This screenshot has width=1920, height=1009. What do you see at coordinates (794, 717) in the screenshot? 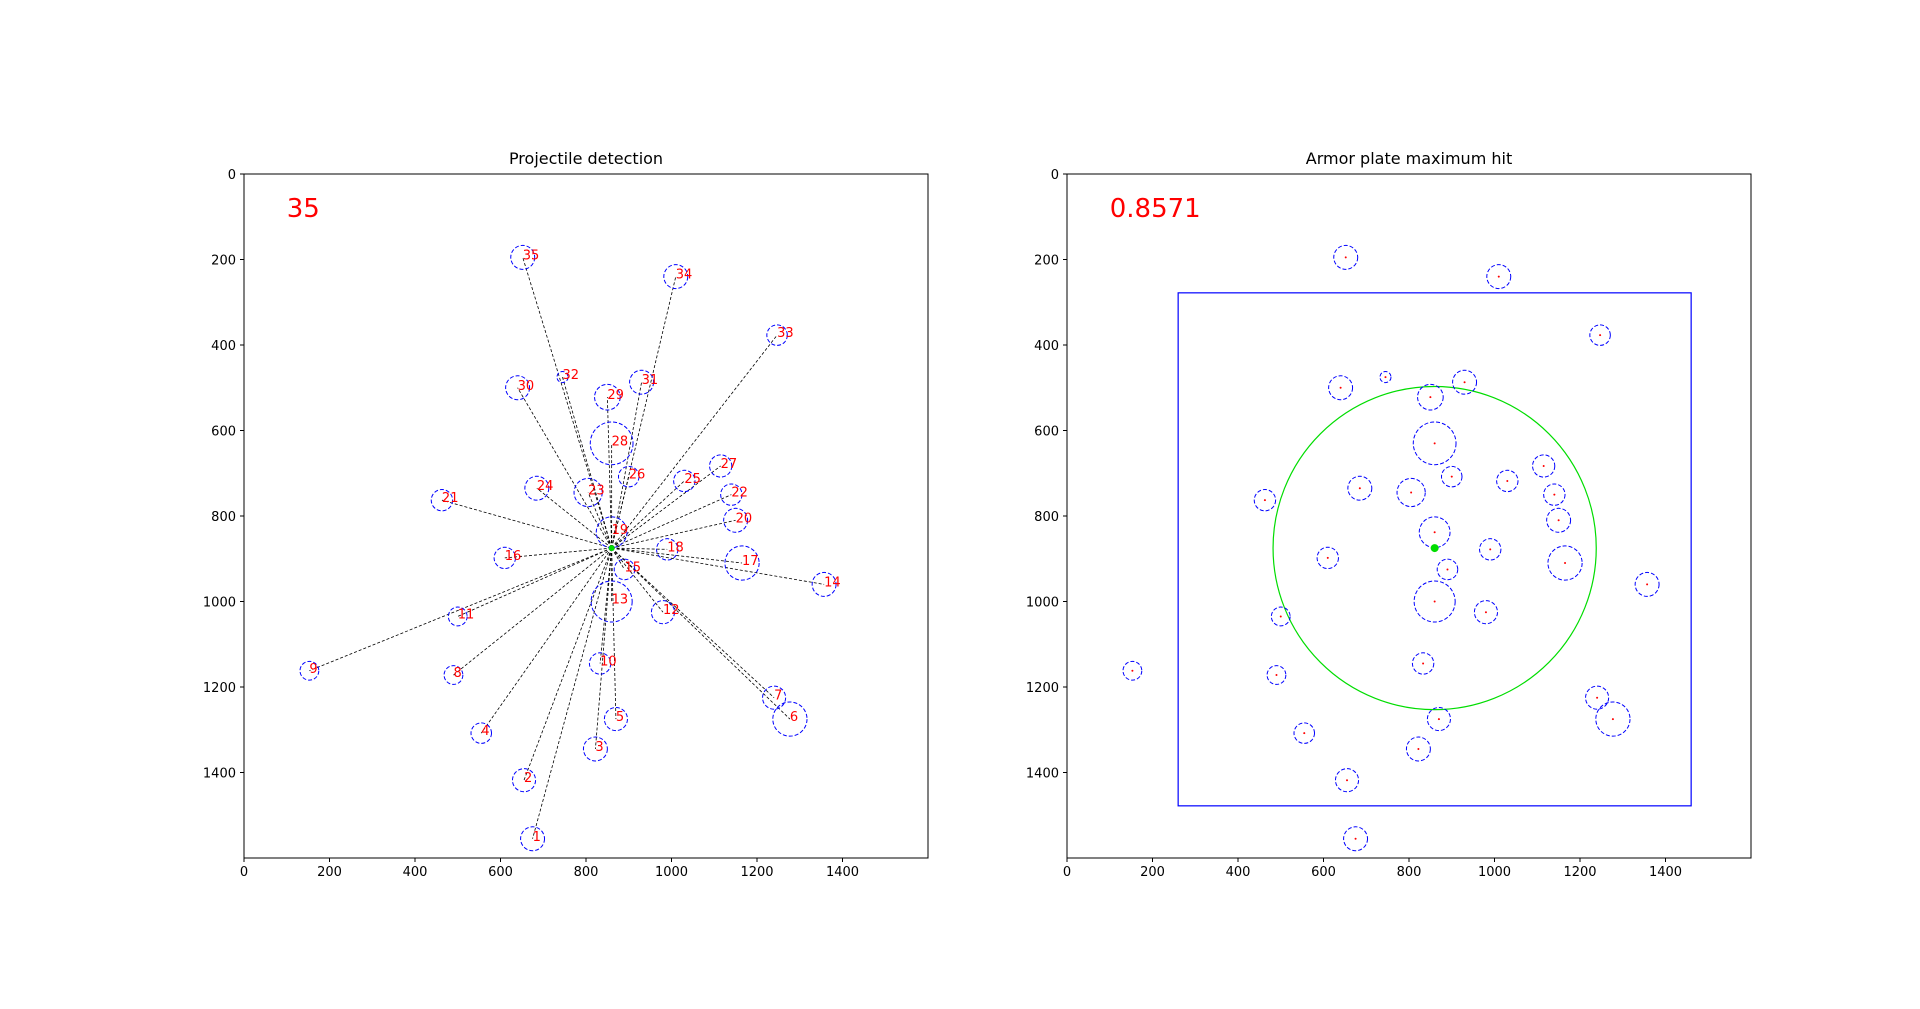
I see `projectile-label: 6` at bounding box center [794, 717].